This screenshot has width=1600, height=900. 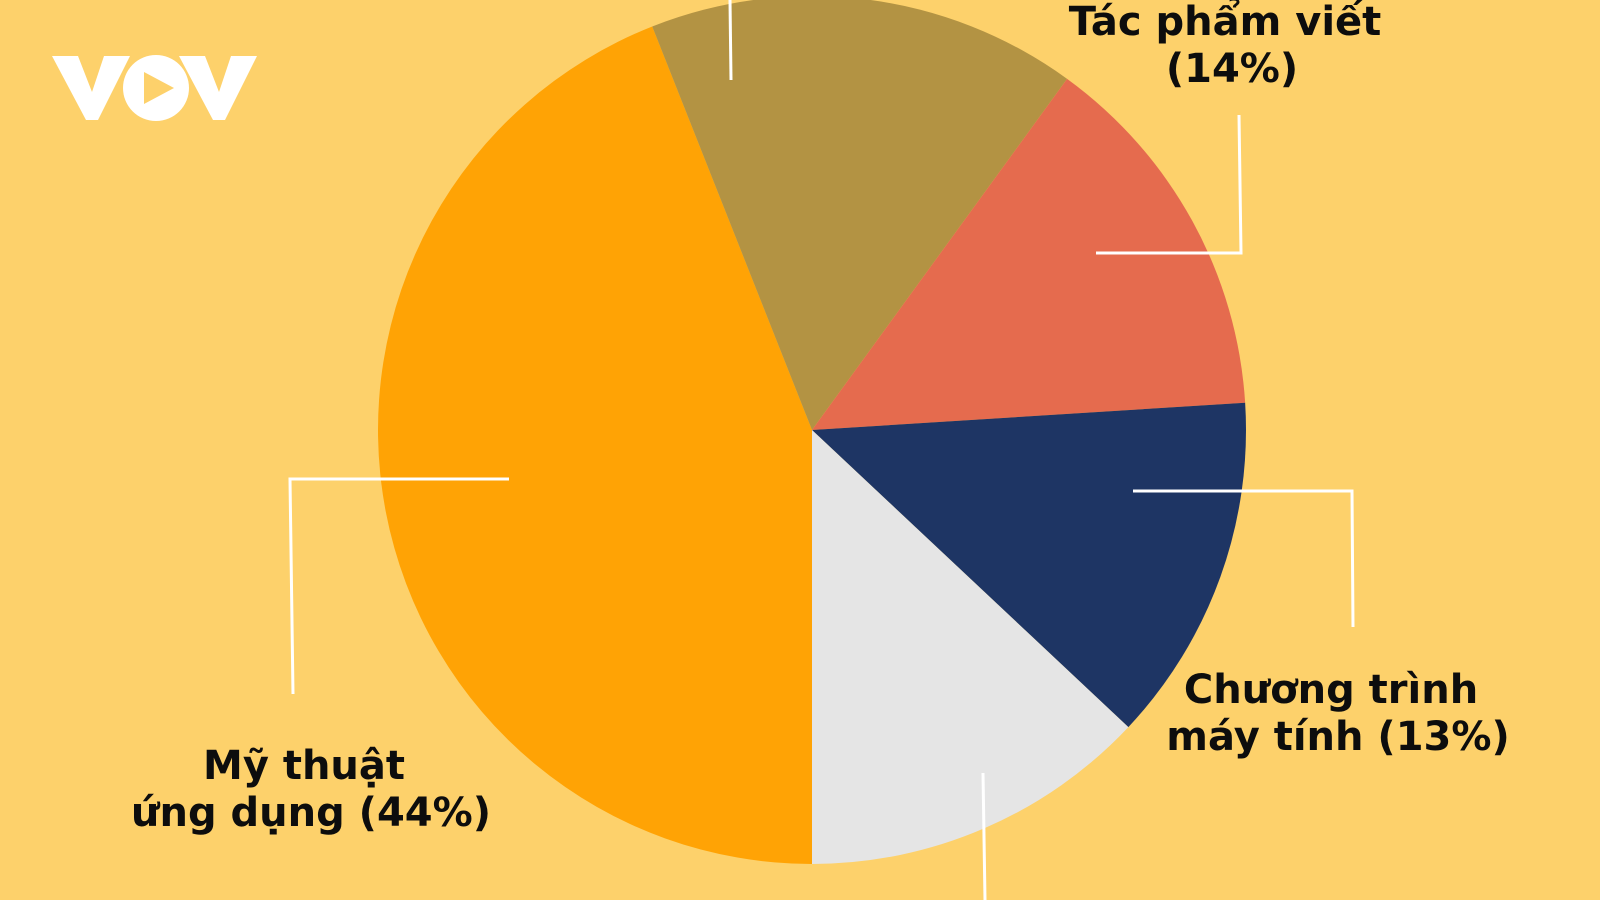 I want to click on leader-line-my-thuat-ung-dung, so click(x=398, y=586).